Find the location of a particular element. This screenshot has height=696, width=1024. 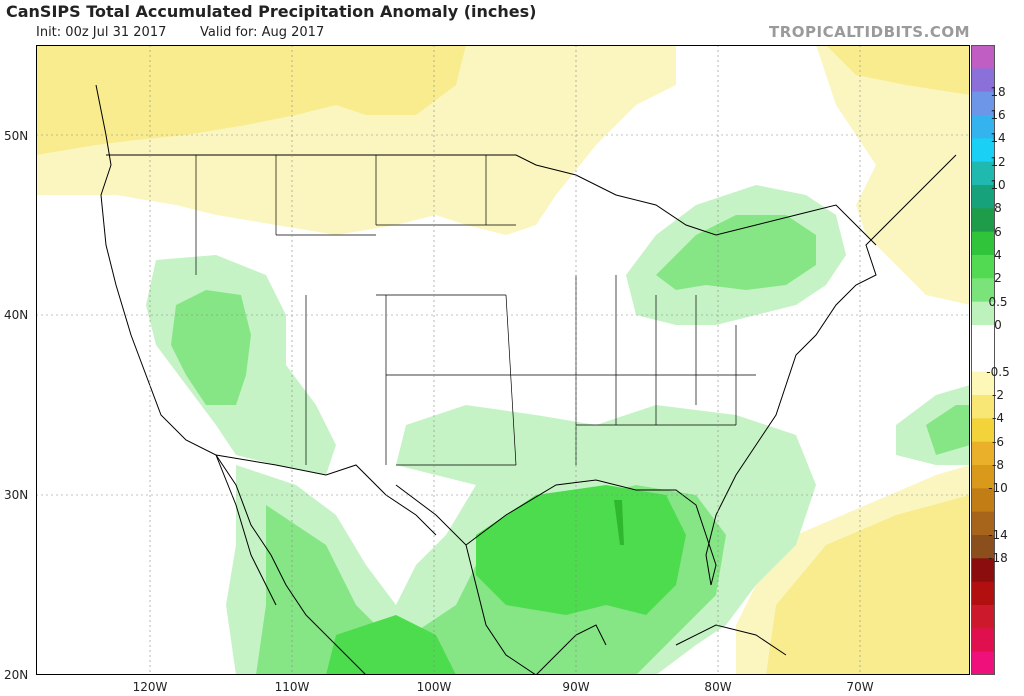

us-mexico-border is located at coordinates (326, 495).